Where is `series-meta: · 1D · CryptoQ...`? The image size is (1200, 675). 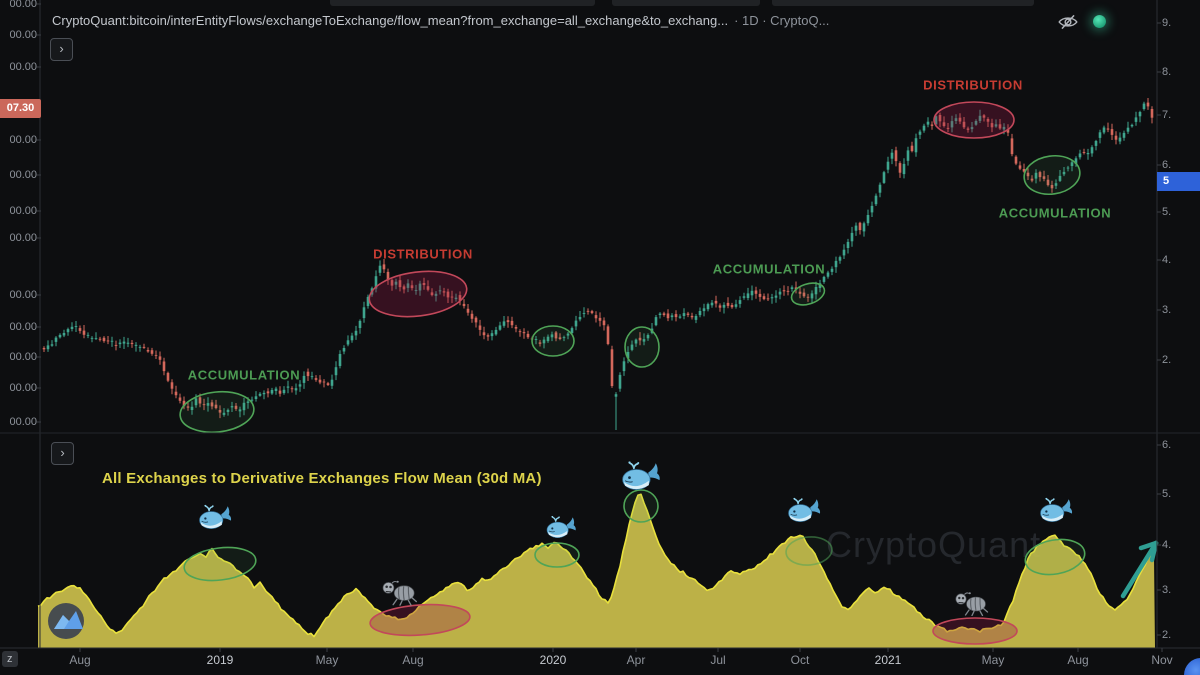 series-meta: · 1D · CryptoQ... is located at coordinates (782, 20).